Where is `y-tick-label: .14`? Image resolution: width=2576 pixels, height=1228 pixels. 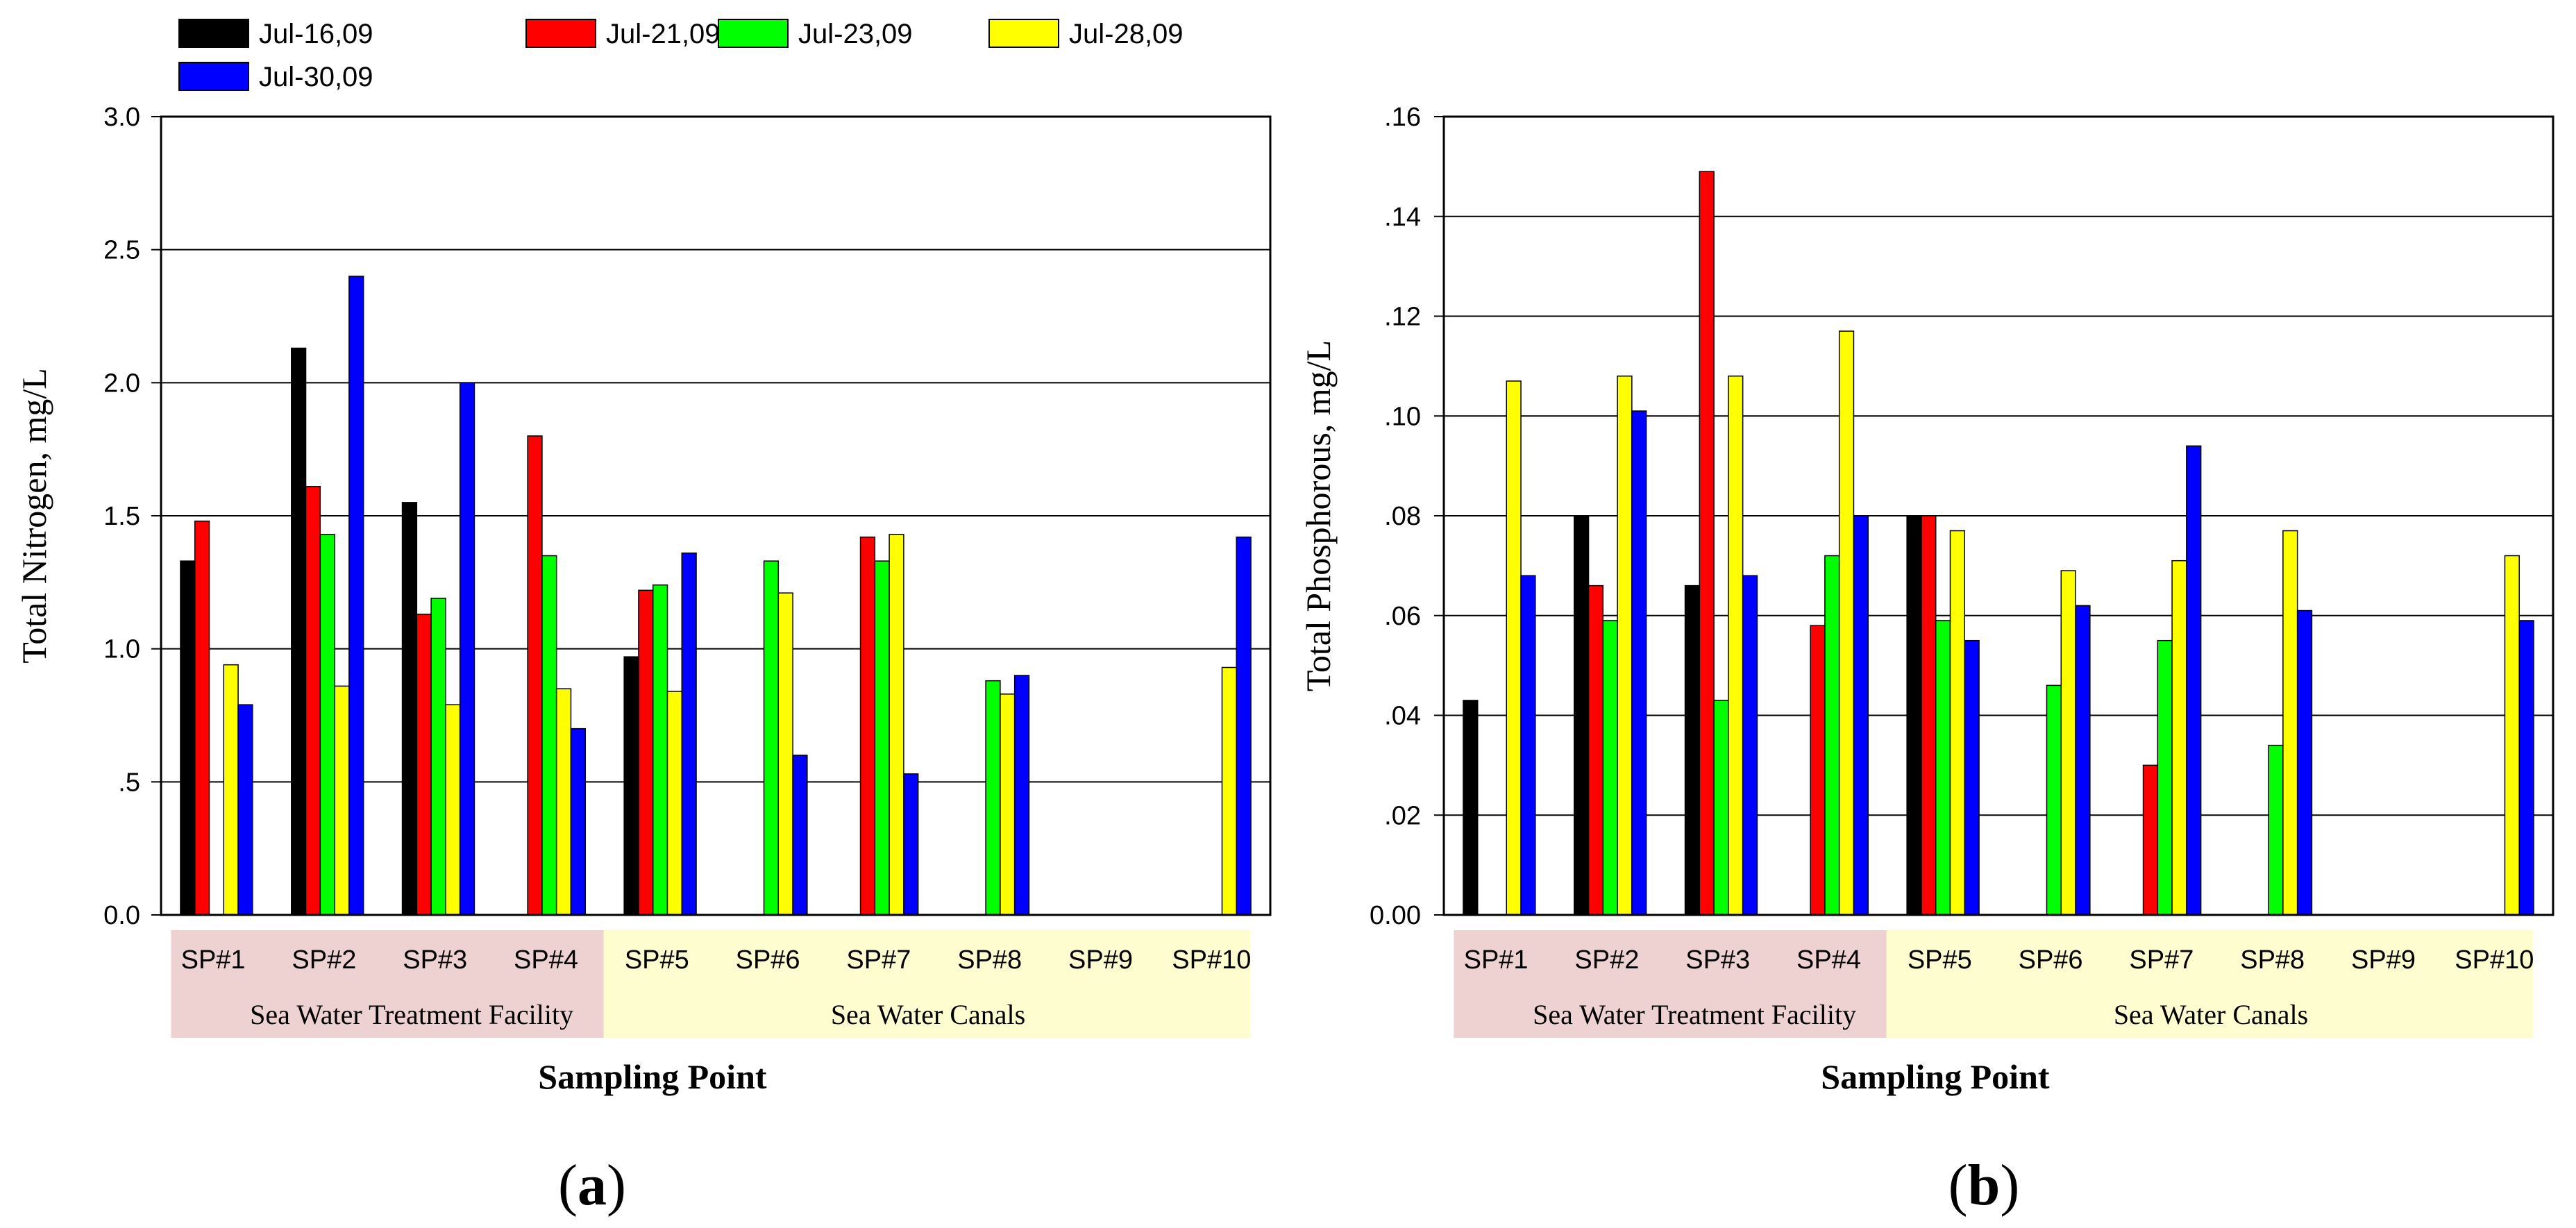
y-tick-label: .14 is located at coordinates (1402, 217).